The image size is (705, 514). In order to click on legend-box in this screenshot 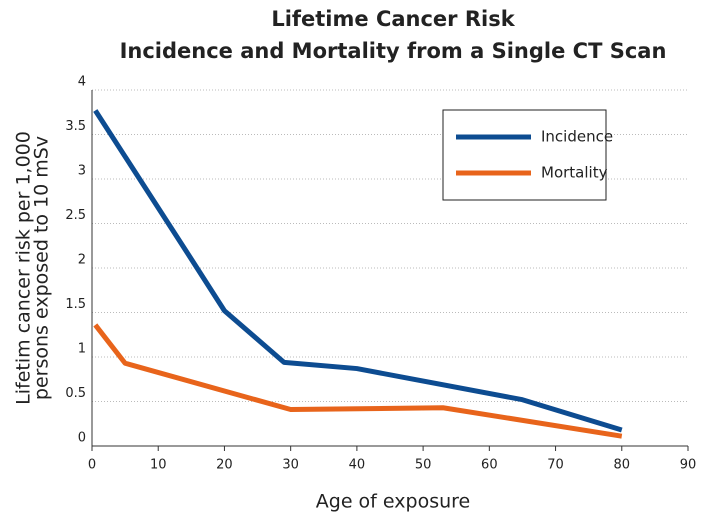, I will do `click(524, 155)`.